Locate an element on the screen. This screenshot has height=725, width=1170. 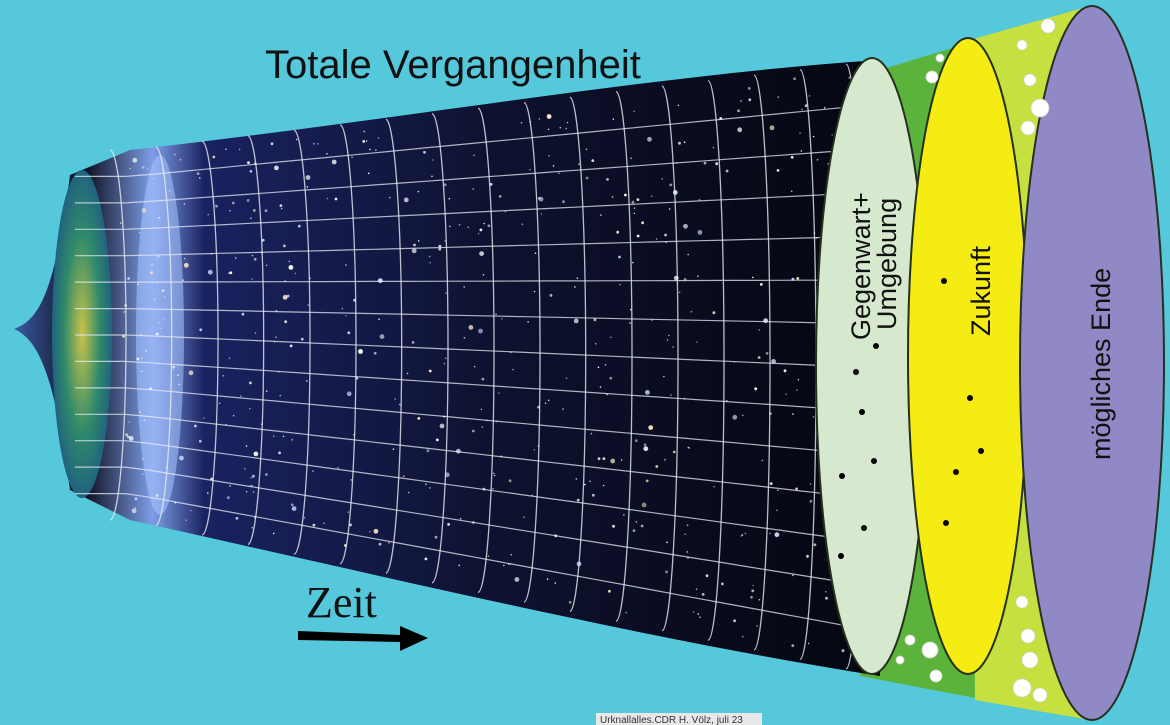
time-label: Zeit is located at coordinates (341, 602).